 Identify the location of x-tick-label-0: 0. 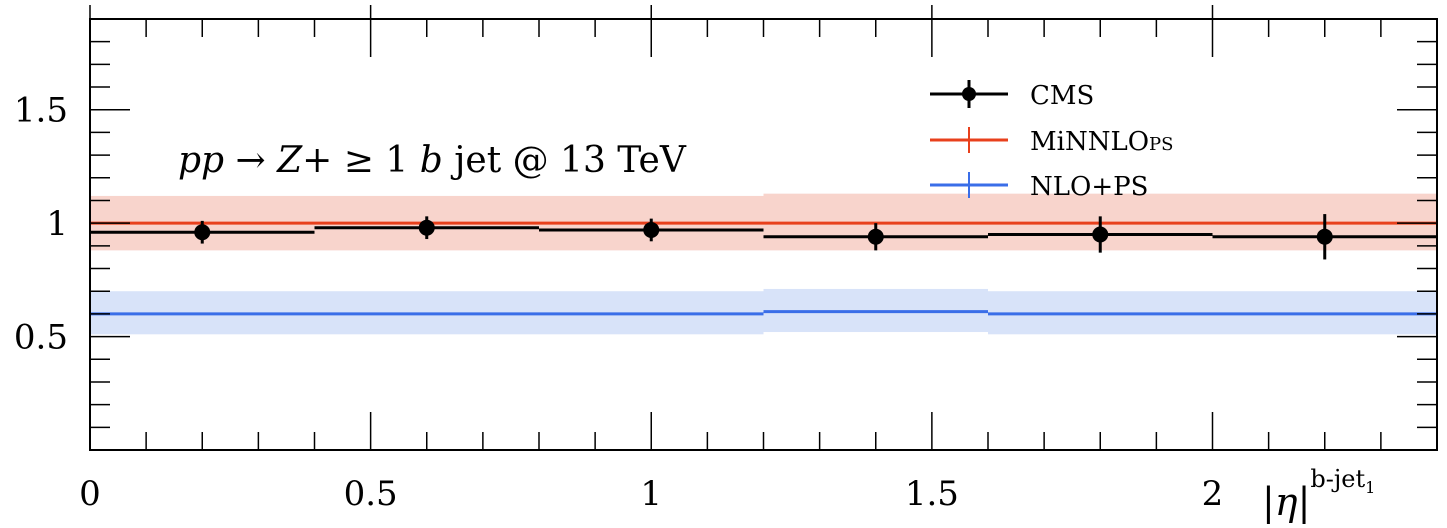
(90, 494).